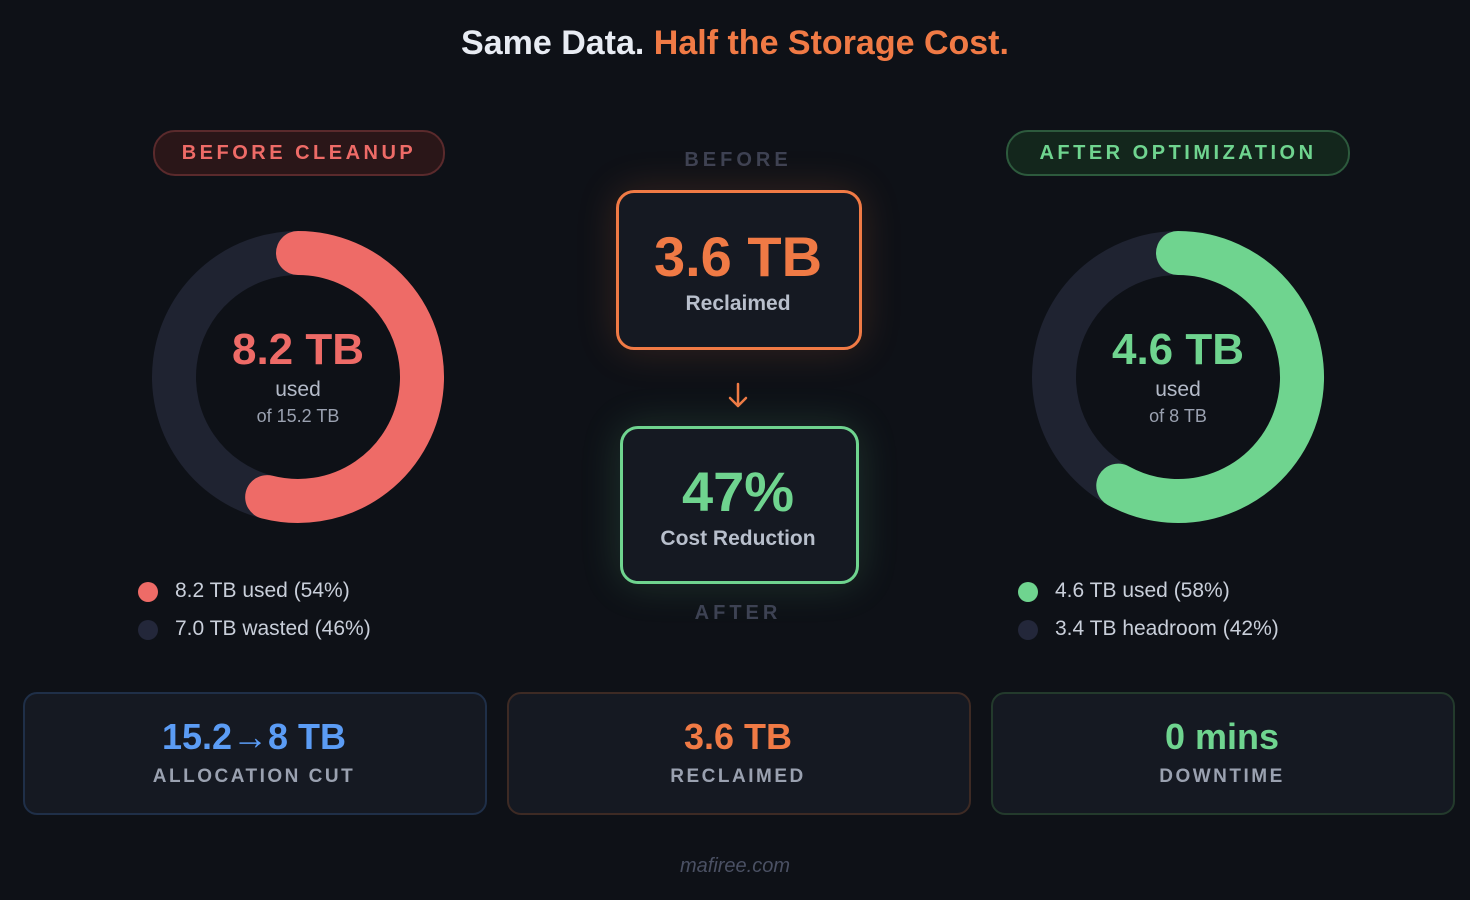  I want to click on legend-label: 4.6 TB used (58%), so click(1142, 590).